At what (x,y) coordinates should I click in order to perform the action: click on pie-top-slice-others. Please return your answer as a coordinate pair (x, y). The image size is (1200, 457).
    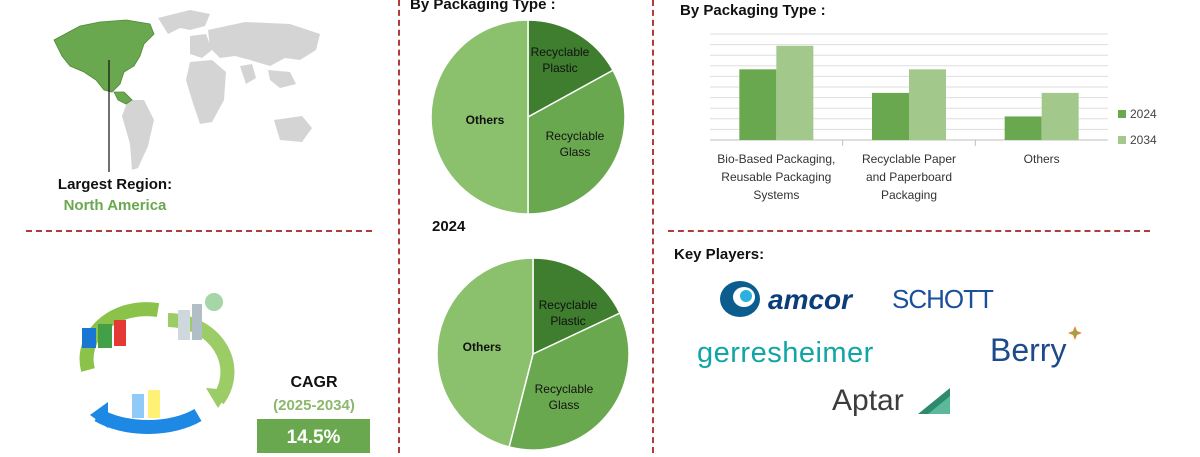
    Looking at the image, I should click on (479, 117).